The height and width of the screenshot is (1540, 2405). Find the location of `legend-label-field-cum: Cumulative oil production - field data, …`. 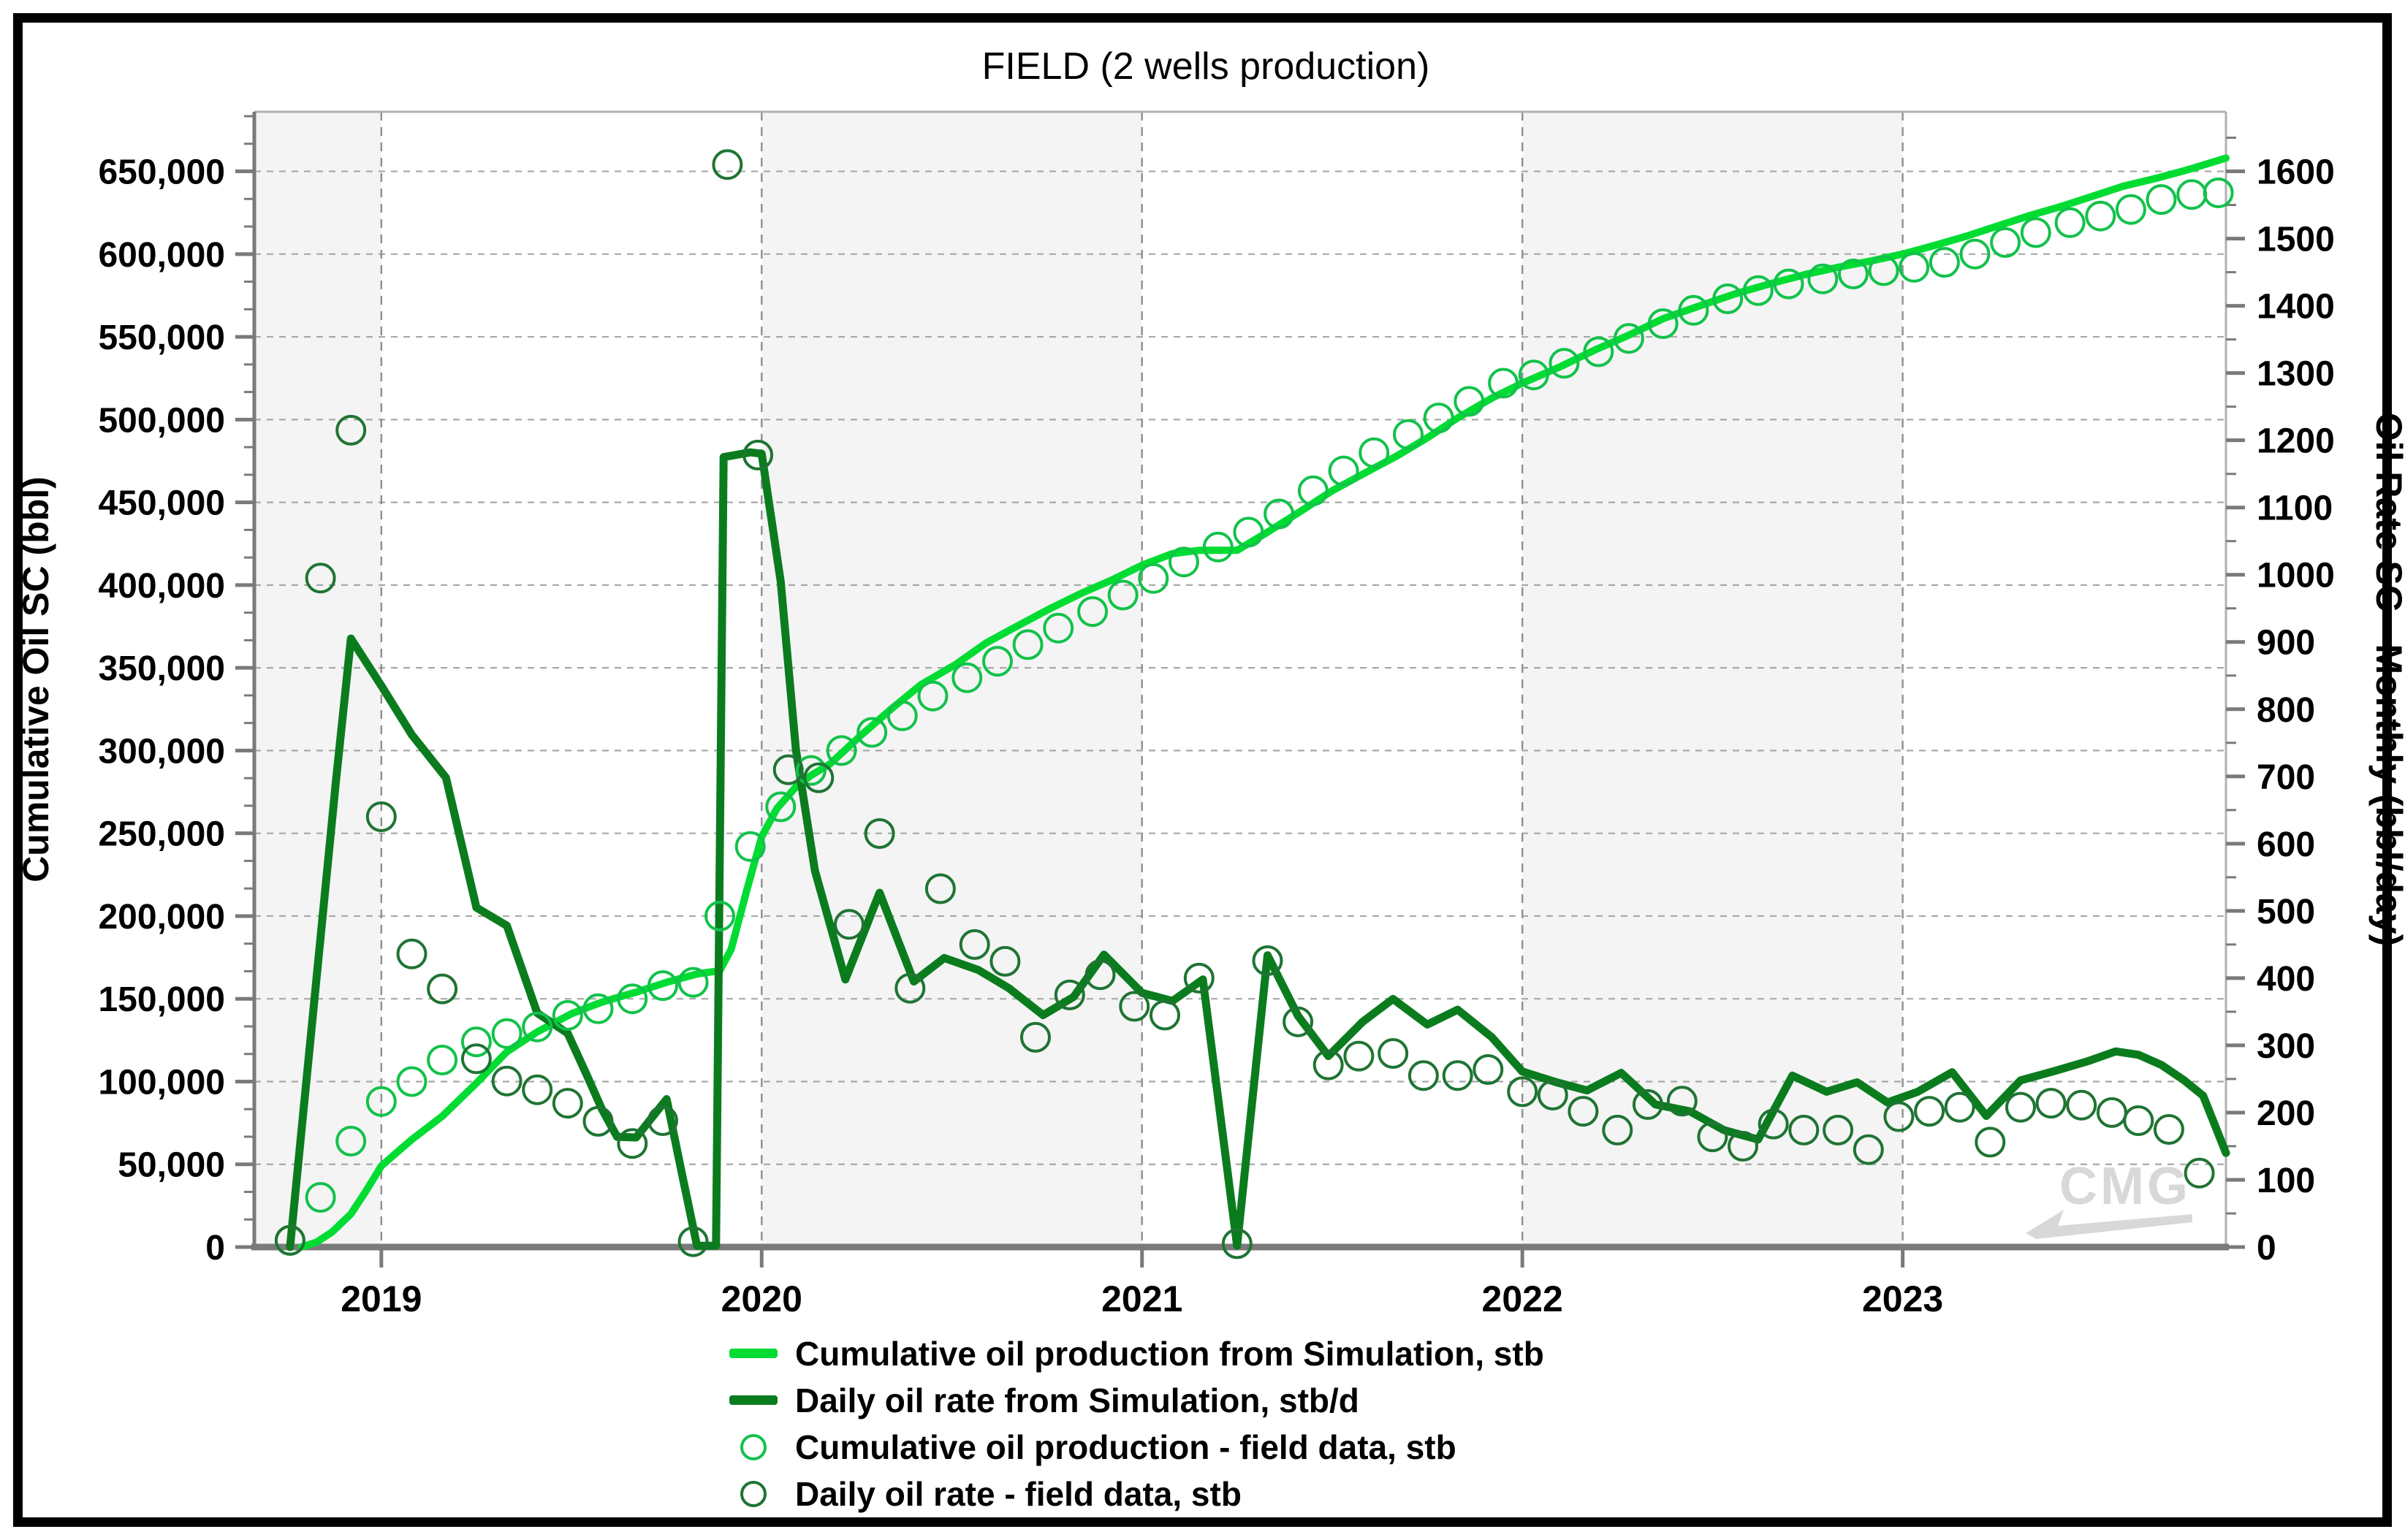

legend-label-field-cum: Cumulative oil production - field data, … is located at coordinates (1125, 1447).